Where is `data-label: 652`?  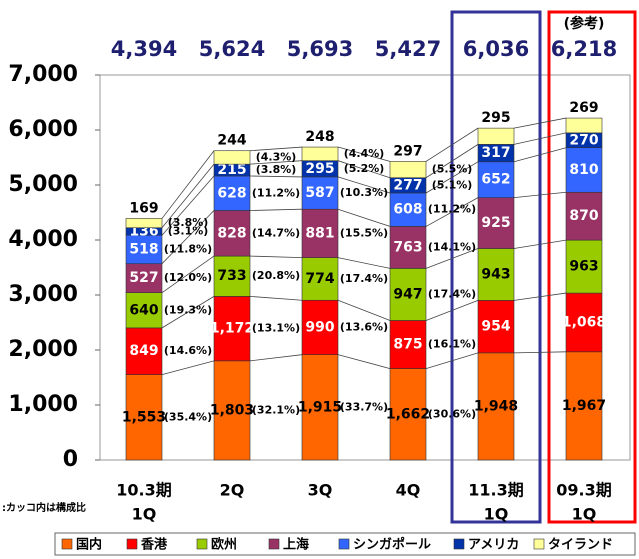 data-label: 652 is located at coordinates (495, 180).